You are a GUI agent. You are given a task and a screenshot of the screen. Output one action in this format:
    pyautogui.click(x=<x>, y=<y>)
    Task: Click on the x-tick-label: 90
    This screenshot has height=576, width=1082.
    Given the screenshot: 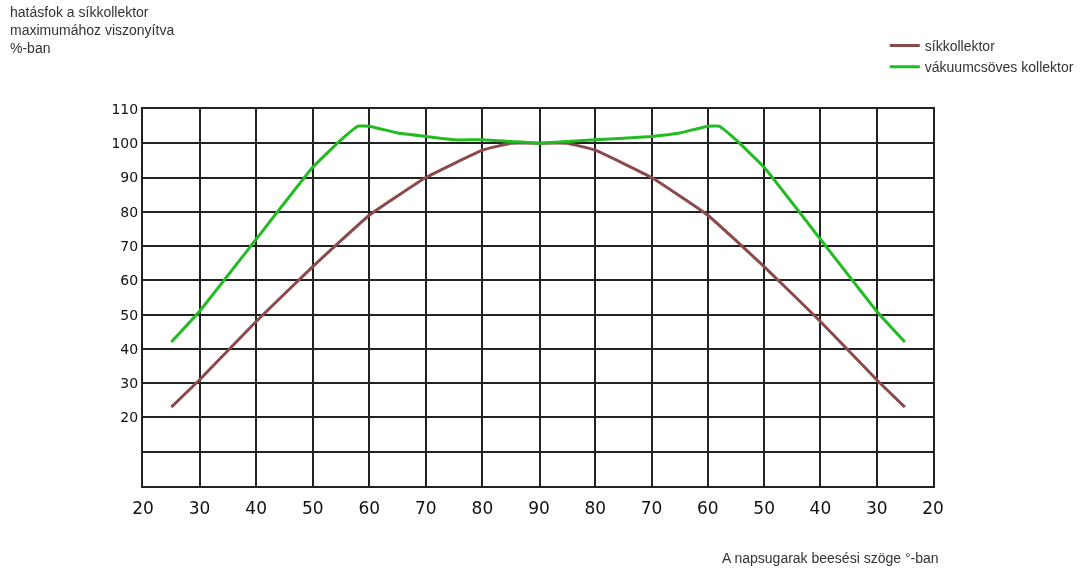 What is the action you would take?
    pyautogui.click(x=539, y=508)
    